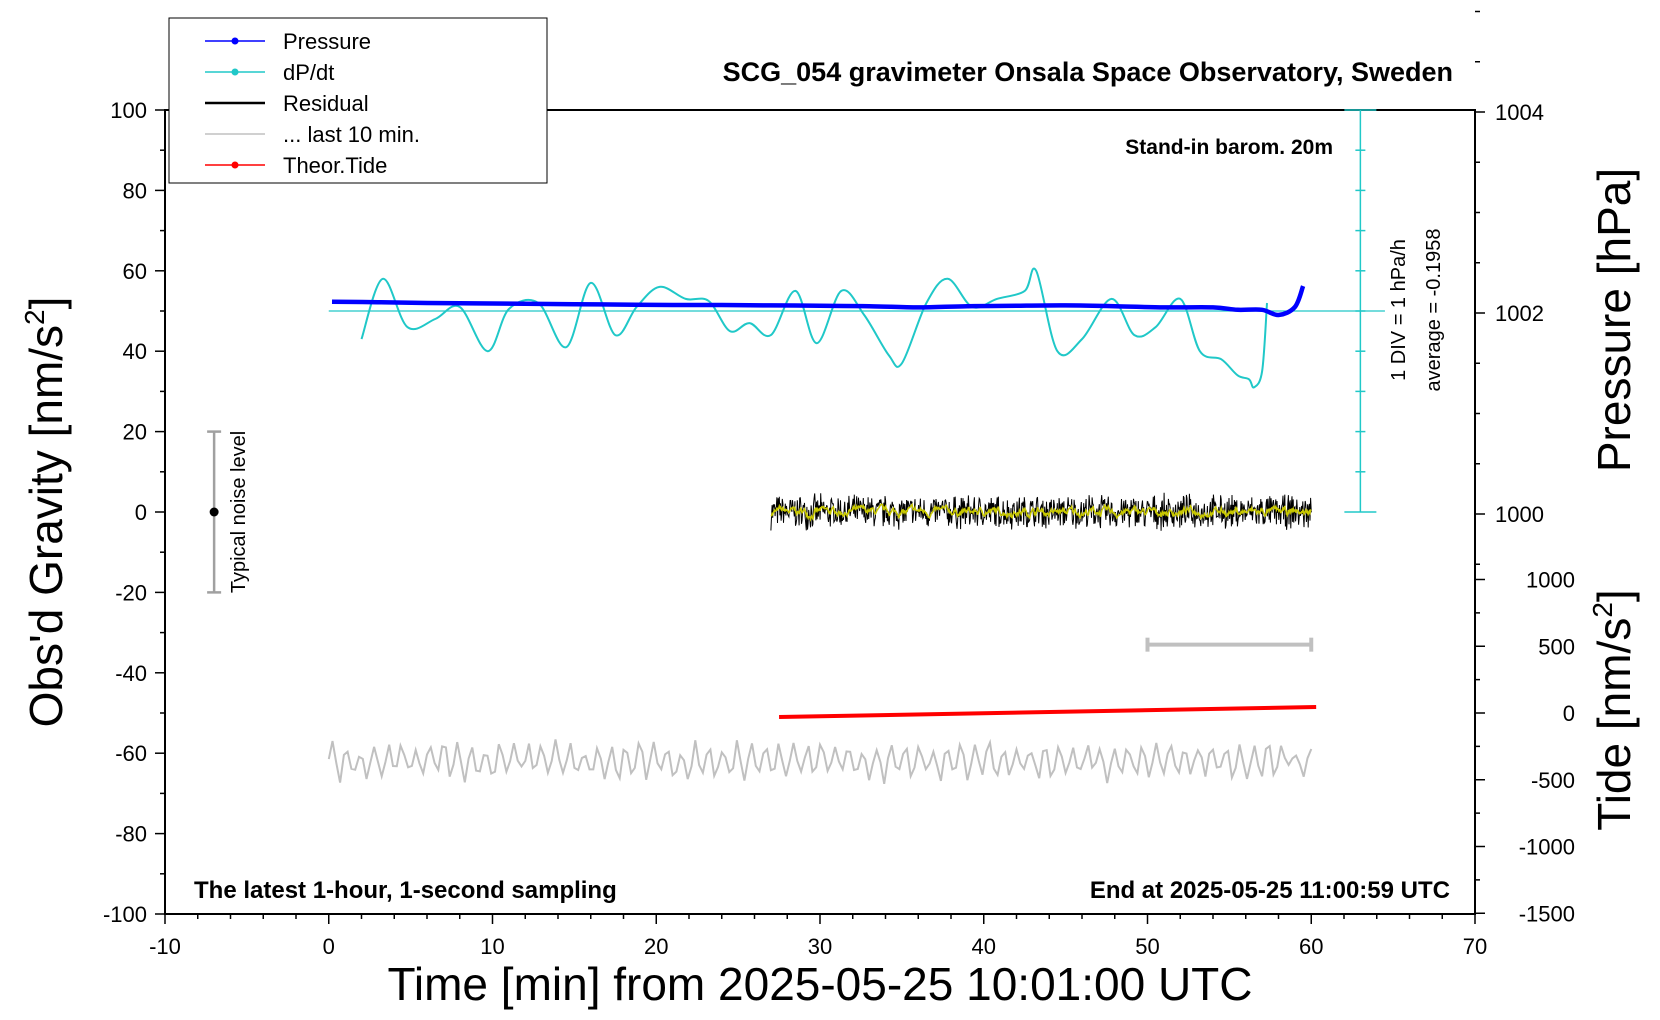 The image size is (1660, 1020). I want to click on tide-tick-label: 1000, so click(1550, 580).